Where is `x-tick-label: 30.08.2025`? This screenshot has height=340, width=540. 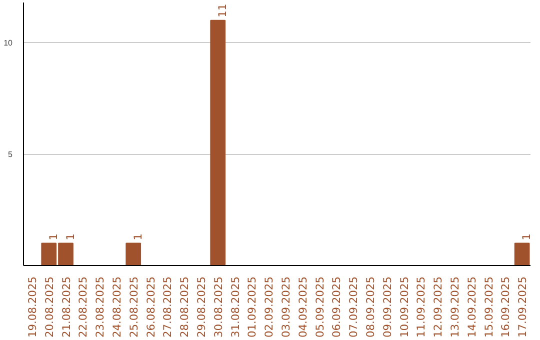
x-tick-label: 30.08.2025 is located at coordinates (218, 307).